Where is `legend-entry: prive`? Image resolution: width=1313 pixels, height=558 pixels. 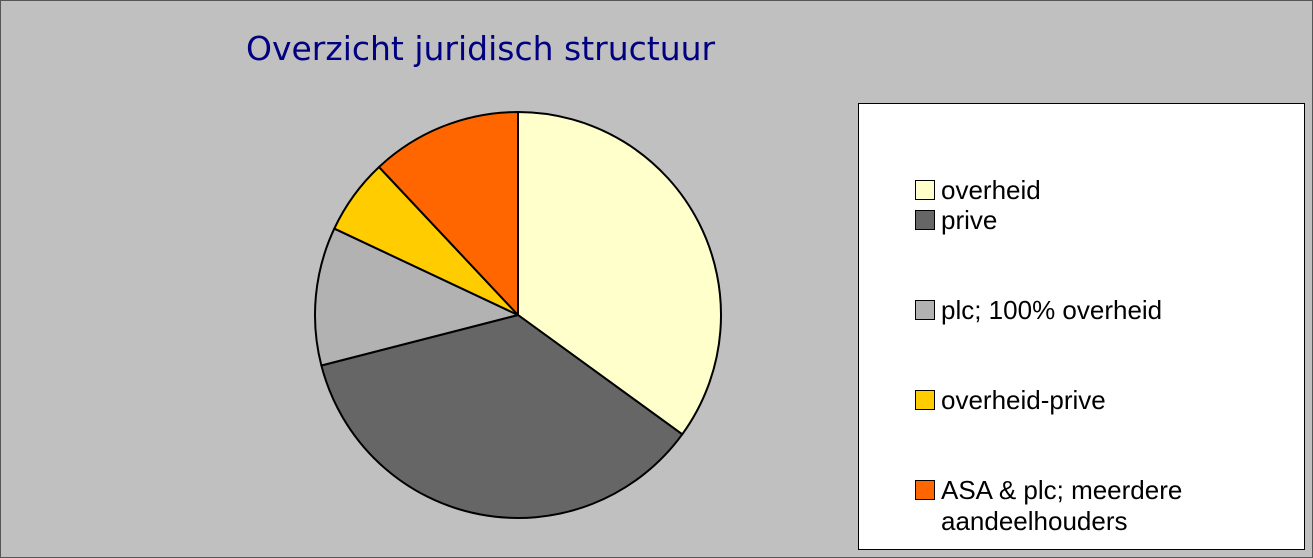
legend-entry: prive is located at coordinates (1095, 220).